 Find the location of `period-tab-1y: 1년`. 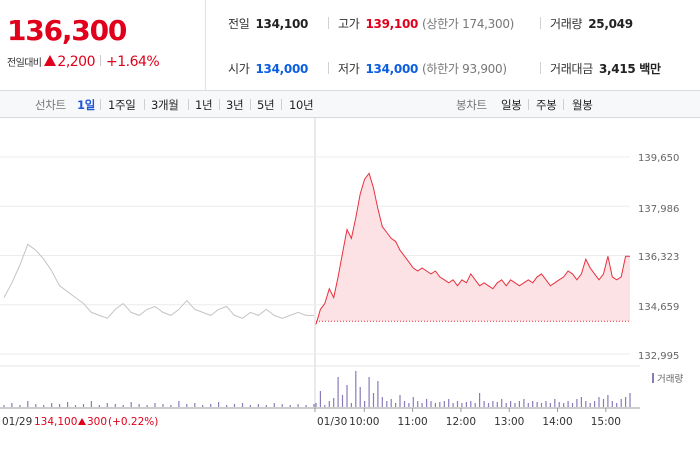

period-tab-1y: 1년 is located at coordinates (204, 105).